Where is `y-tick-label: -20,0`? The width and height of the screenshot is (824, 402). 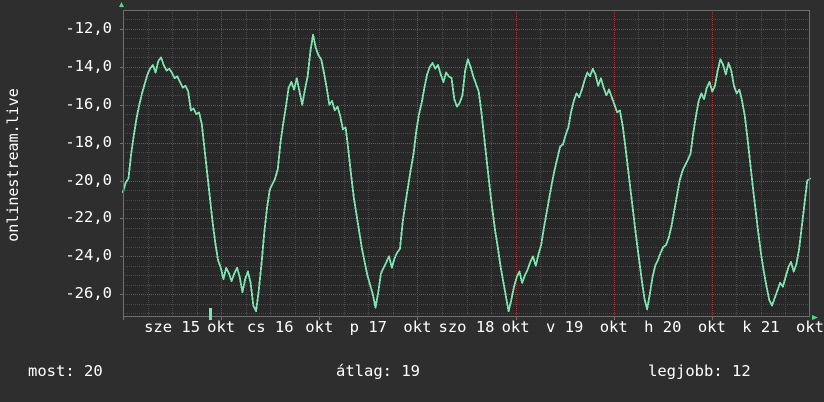
y-tick-label: -20,0 is located at coordinates (88, 179).